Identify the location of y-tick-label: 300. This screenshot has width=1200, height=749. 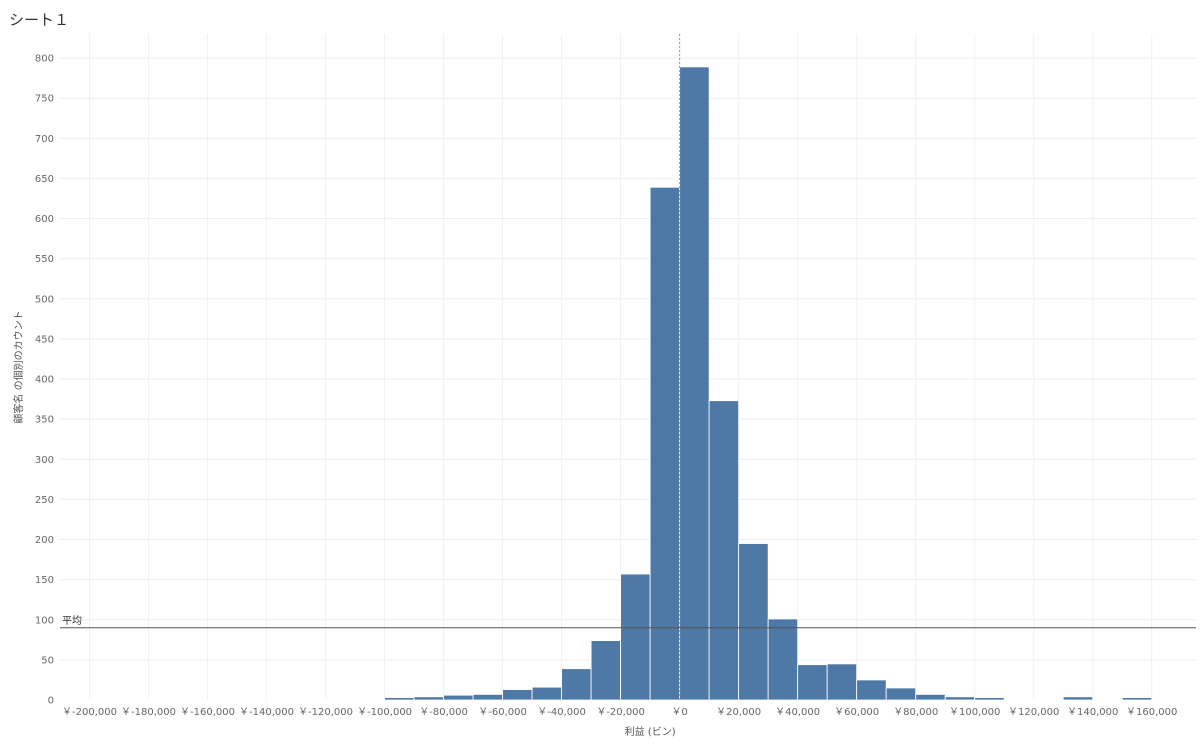
(44, 460).